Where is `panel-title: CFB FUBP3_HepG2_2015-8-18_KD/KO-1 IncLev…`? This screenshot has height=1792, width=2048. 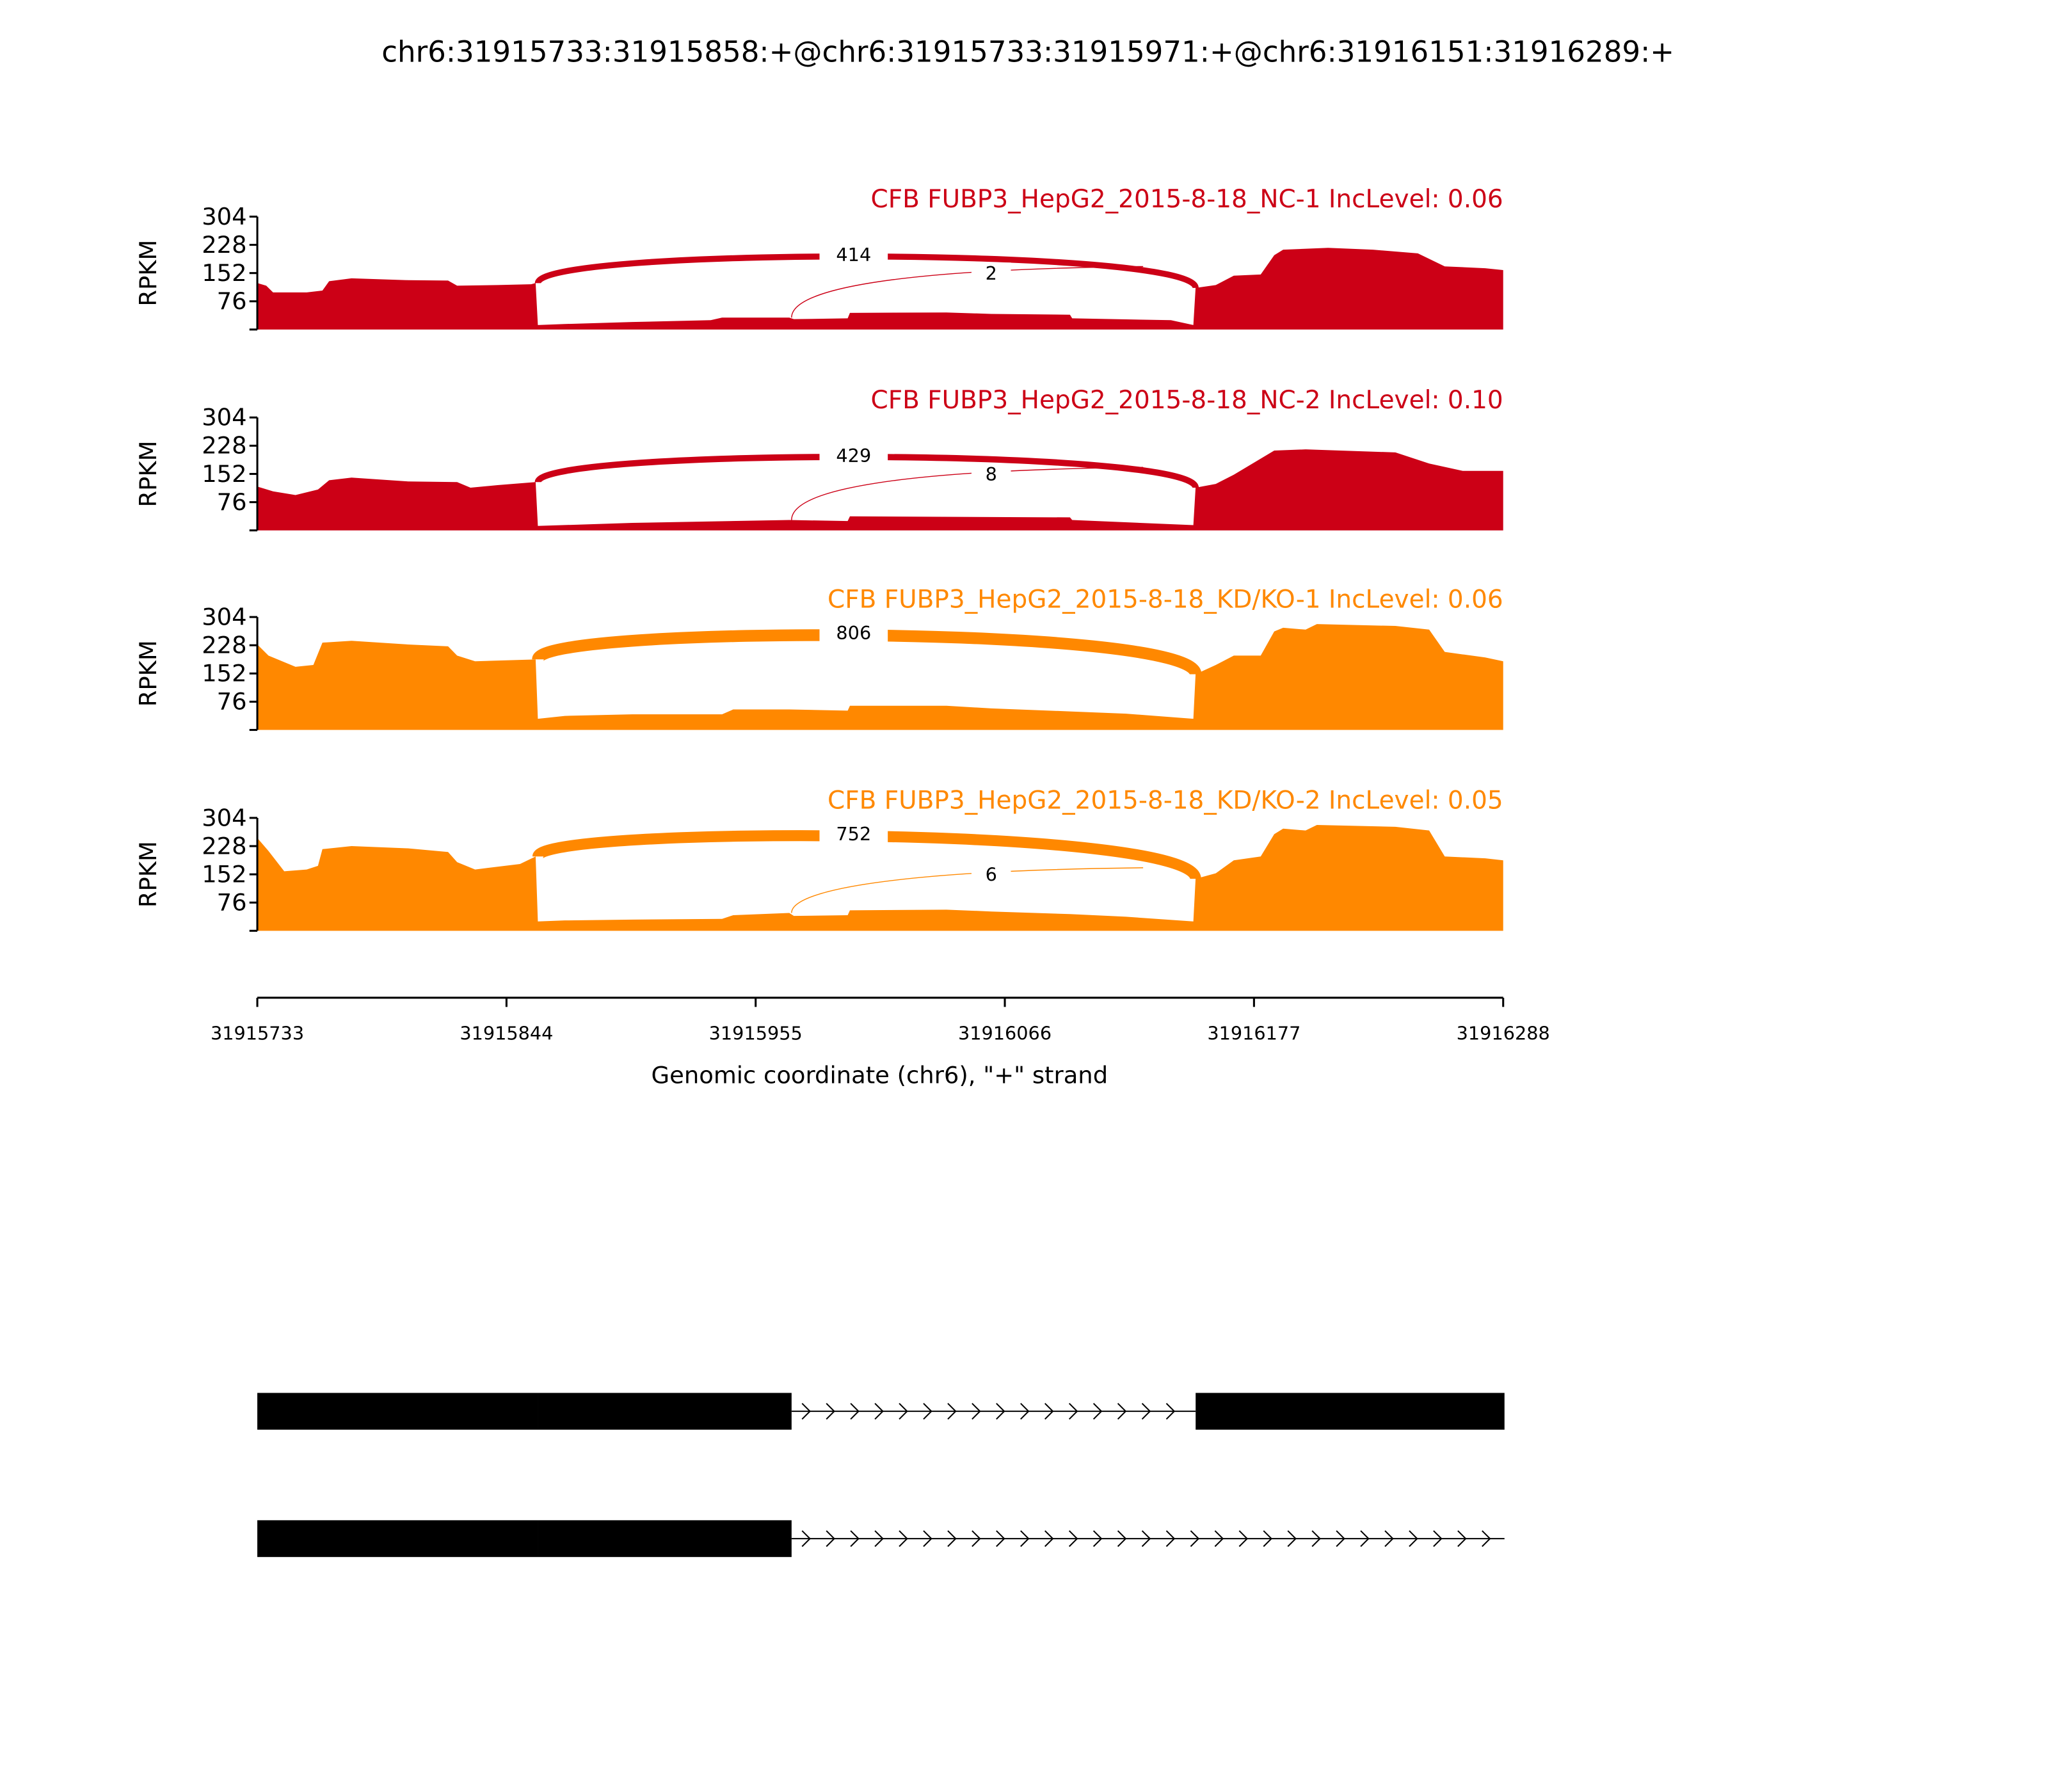 panel-title: CFB FUBP3_HepG2_2015-8-18_KD/KO-1 IncLev… is located at coordinates (1165, 600).